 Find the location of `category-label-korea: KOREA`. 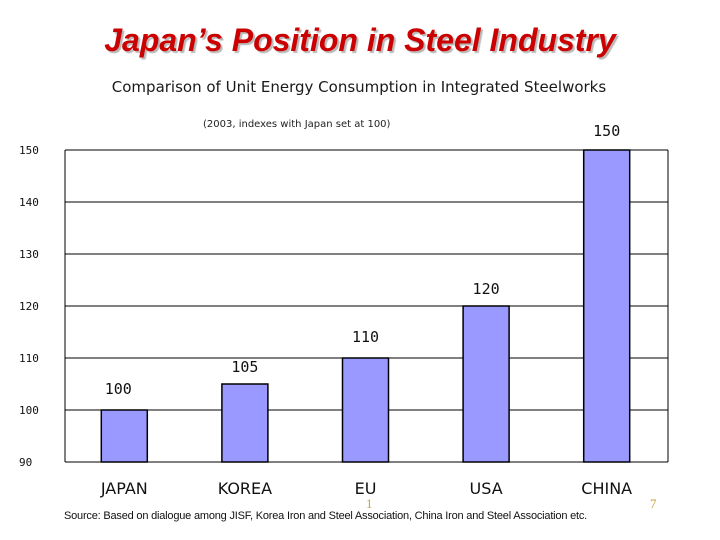

category-label-korea: KOREA is located at coordinates (245, 488).